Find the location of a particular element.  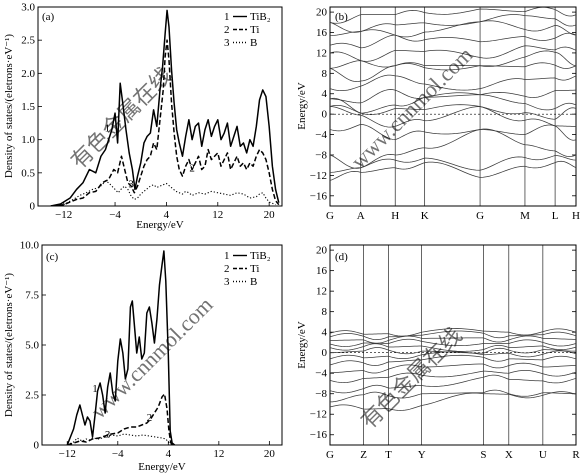

annotation-a-0: 1 is located at coordinates (108, 129).